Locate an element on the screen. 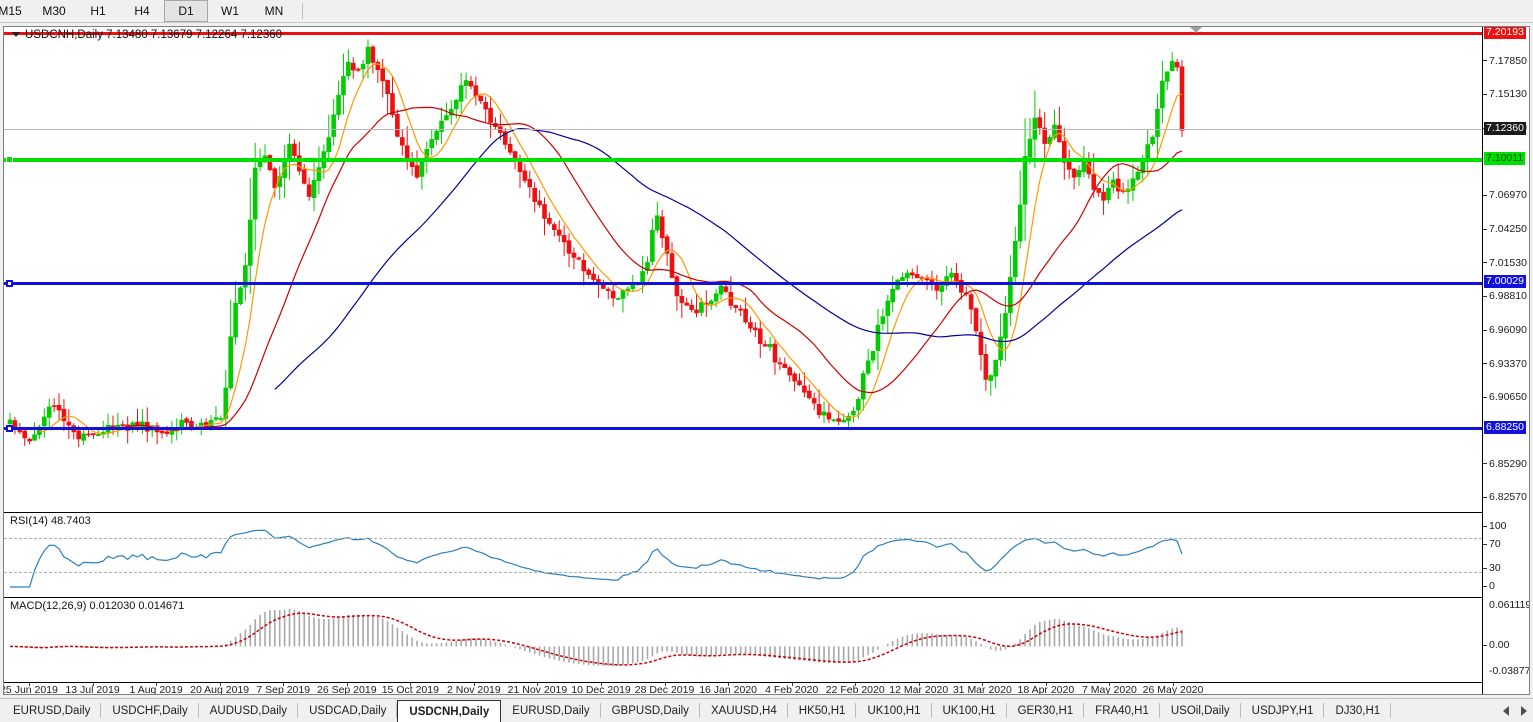 The image size is (1533, 722). rsi-line-plot is located at coordinates (596, 558).